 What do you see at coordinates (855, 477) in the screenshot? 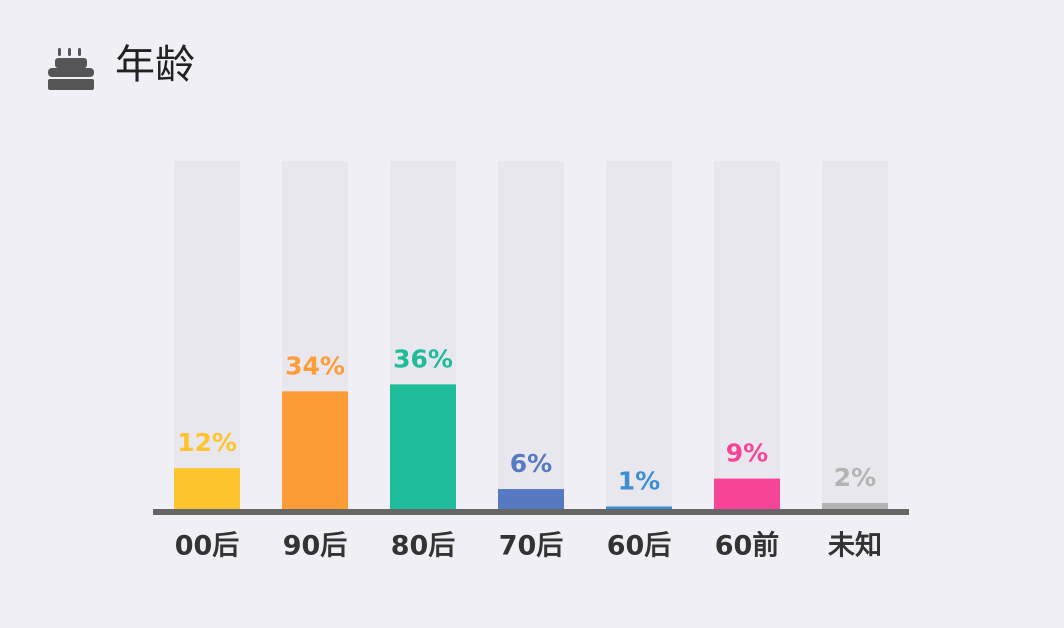
I see `value-label: 2%` at bounding box center [855, 477].